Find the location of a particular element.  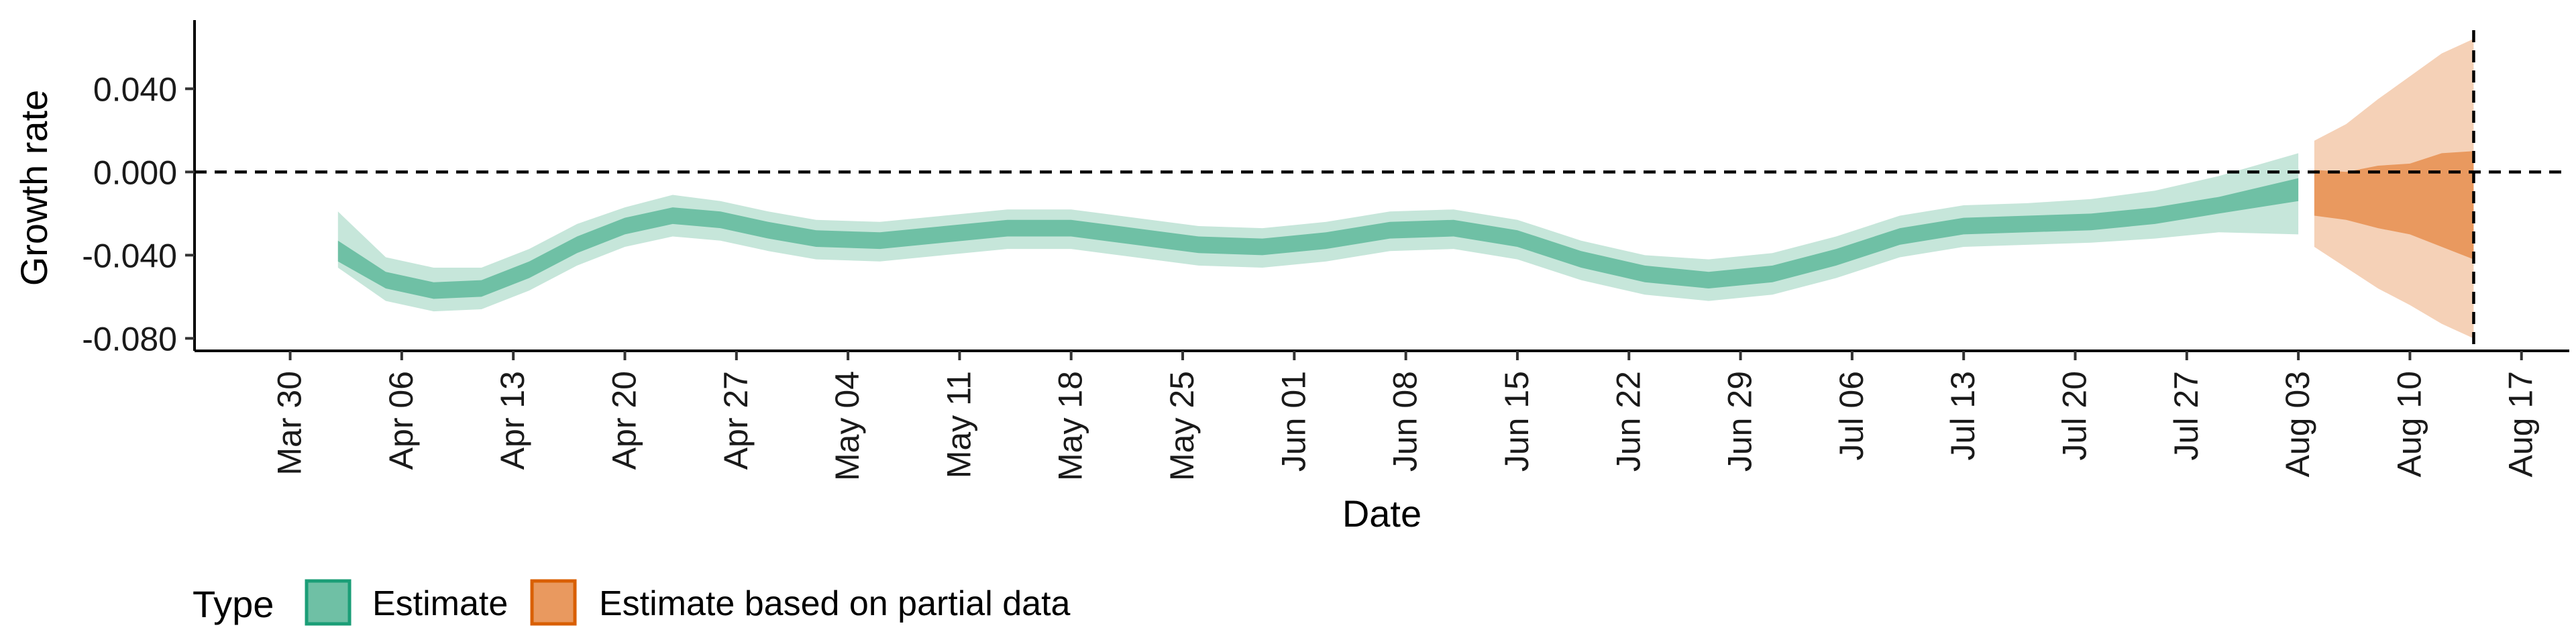

legend-key-partial is located at coordinates (553, 602).